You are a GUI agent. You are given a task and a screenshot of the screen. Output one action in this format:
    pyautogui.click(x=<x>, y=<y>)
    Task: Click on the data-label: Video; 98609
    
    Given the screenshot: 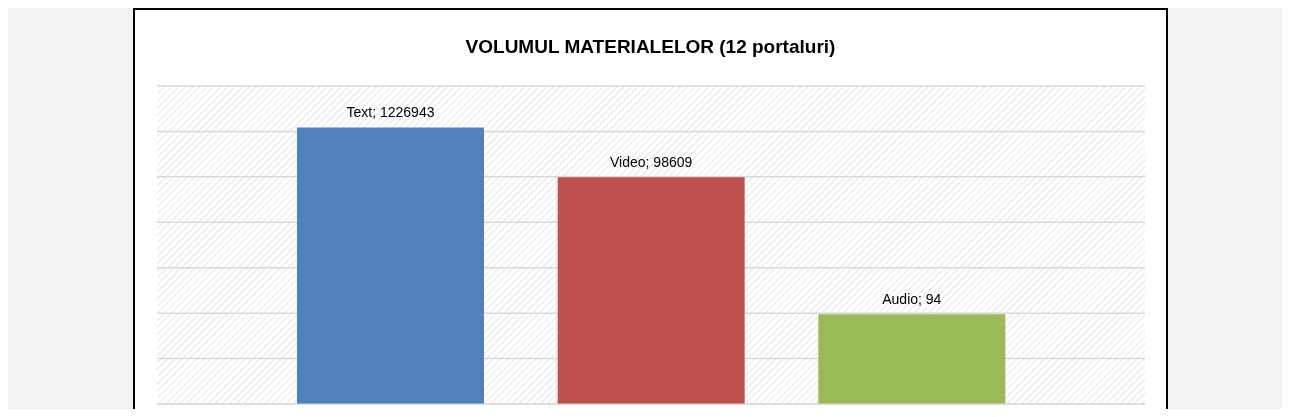 What is the action you would take?
    pyautogui.click(x=651, y=162)
    